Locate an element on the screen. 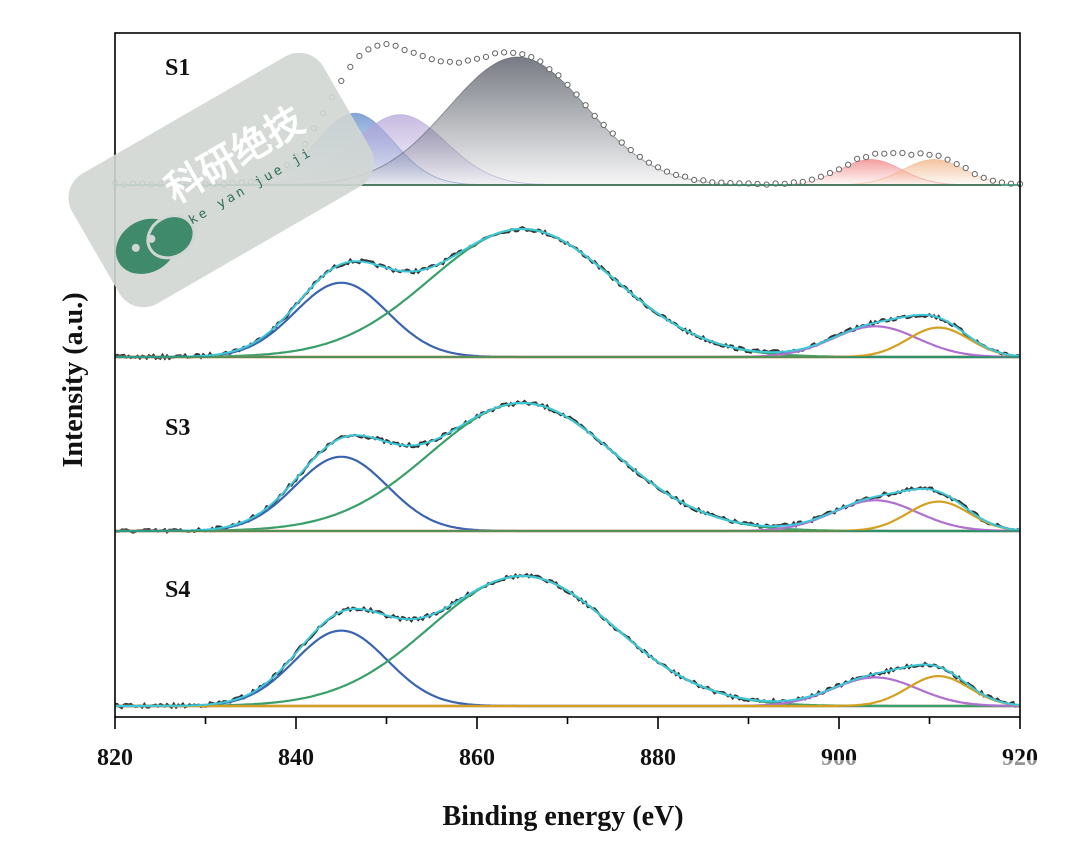 This screenshot has width=1080, height=845. blur-overlay is located at coordinates (870, 778).